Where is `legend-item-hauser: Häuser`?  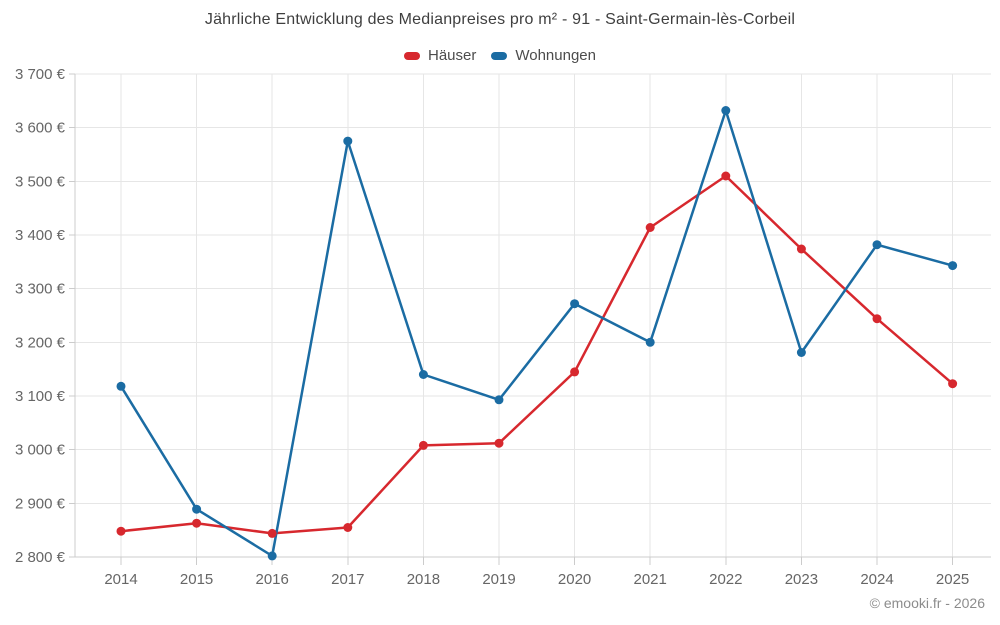
legend-item-hauser: Häuser is located at coordinates (440, 55).